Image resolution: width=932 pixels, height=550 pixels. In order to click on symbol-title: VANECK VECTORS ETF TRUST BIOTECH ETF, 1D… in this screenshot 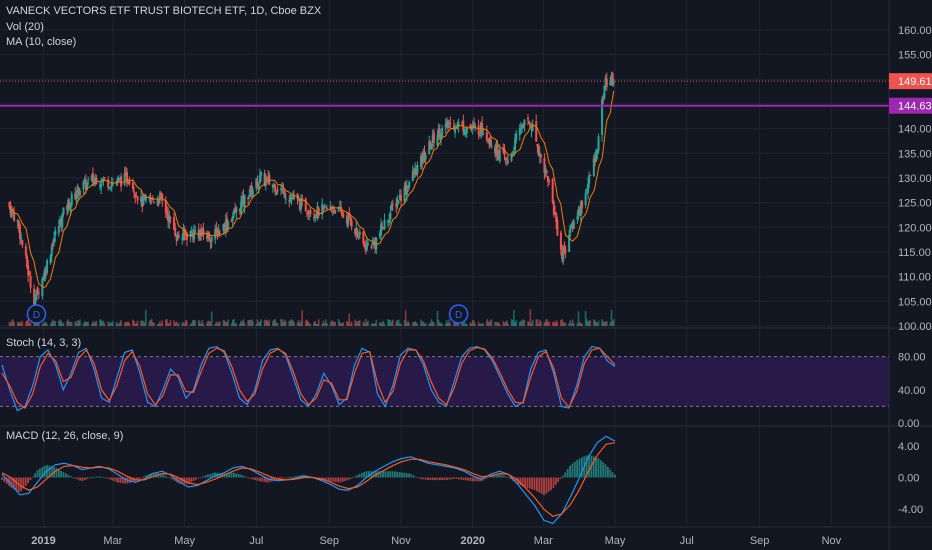, I will do `click(164, 11)`.